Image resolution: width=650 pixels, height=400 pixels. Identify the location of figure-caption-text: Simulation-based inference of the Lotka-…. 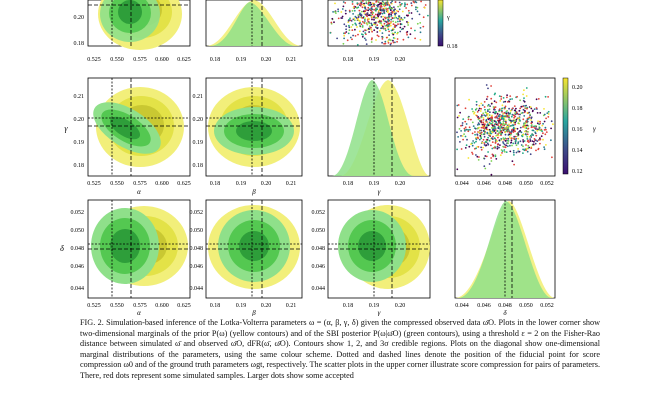
(340, 349).